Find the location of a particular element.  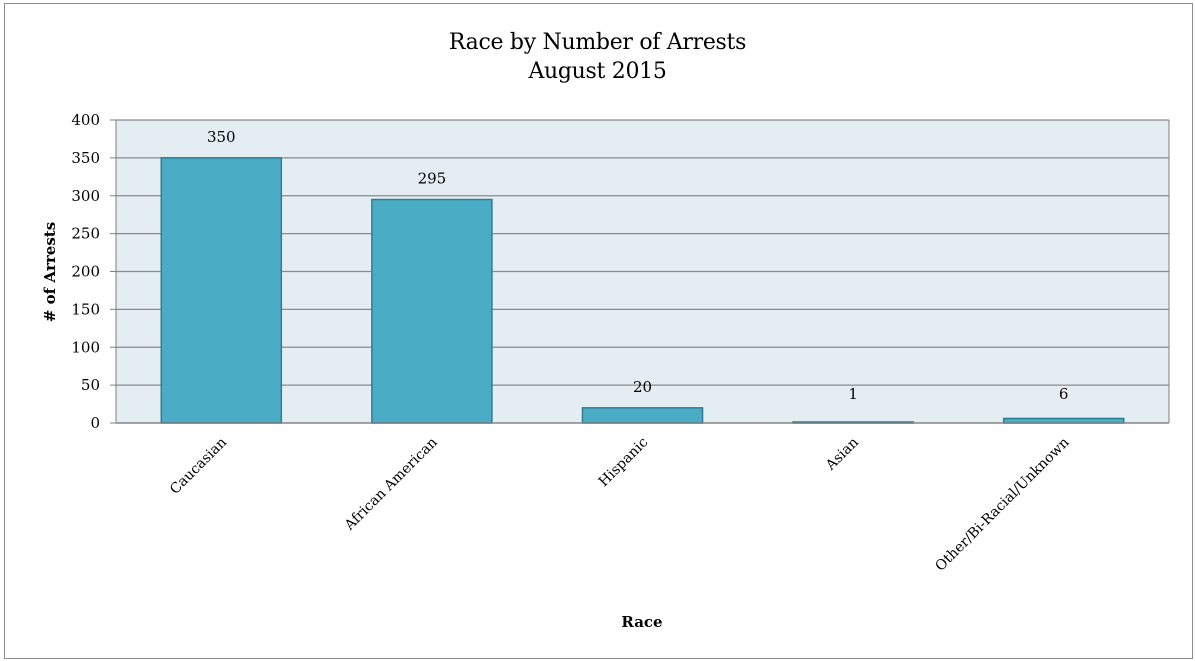

y-axis-title: # of Arrests is located at coordinates (50, 272).